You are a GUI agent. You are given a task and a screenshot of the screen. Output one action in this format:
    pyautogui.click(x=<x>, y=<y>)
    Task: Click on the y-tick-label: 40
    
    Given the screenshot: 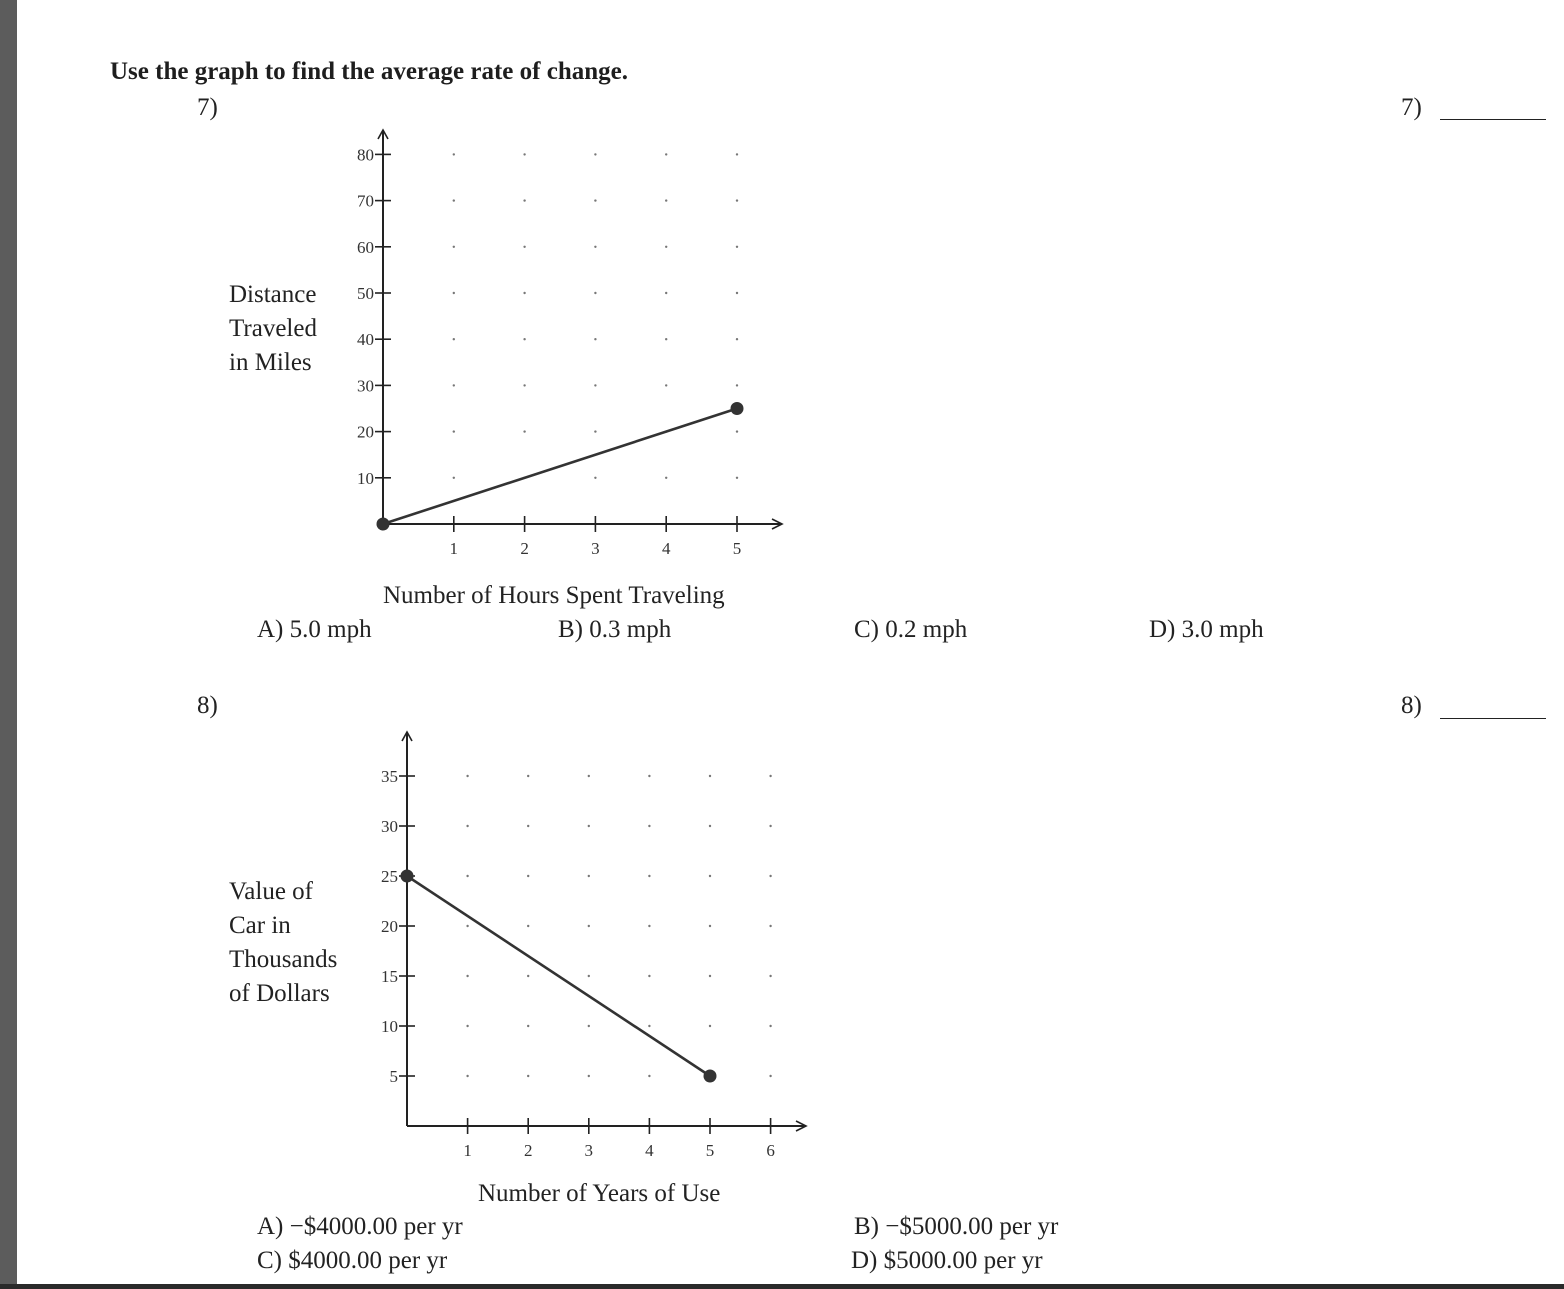 What is the action you would take?
    pyautogui.click(x=365, y=339)
    